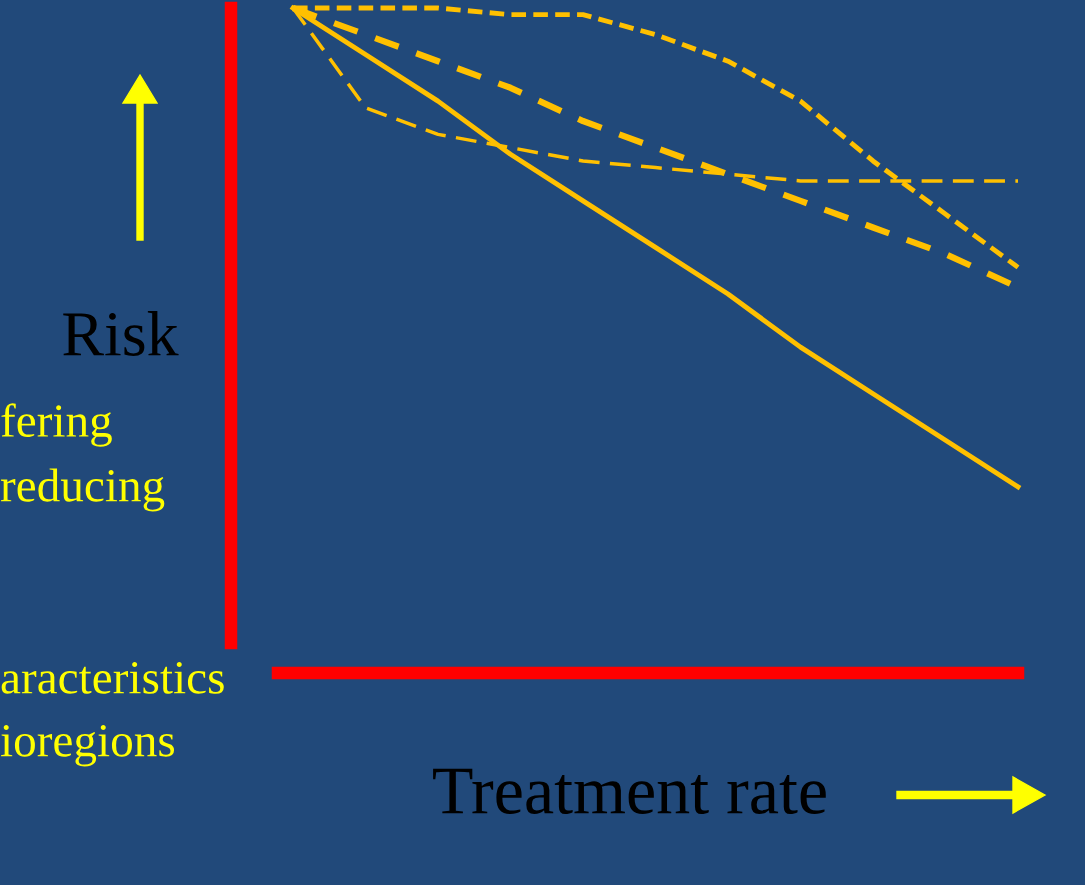  What do you see at coordinates (112, 678) in the screenshot?
I see `text: aracteristics` at bounding box center [112, 678].